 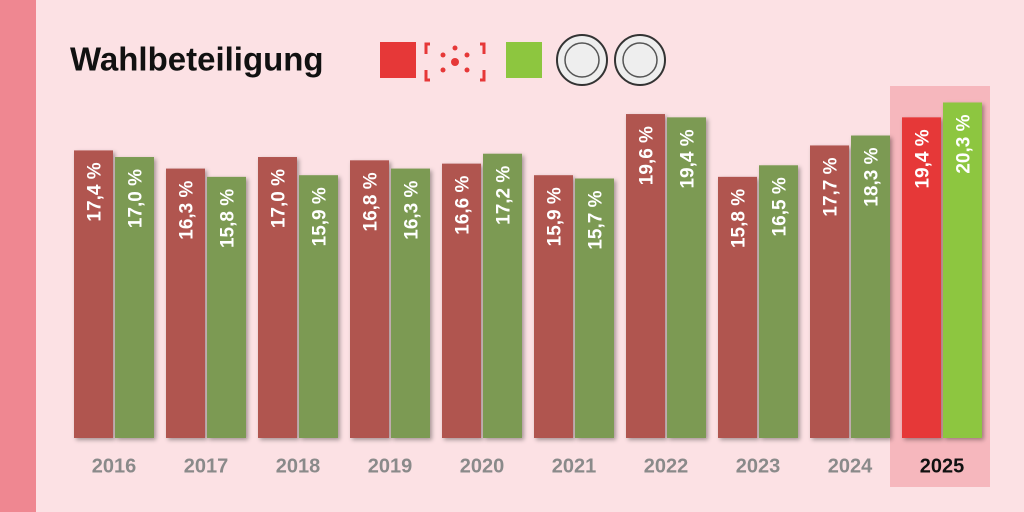 What do you see at coordinates (574, 466) in the screenshot?
I see `x-tick-label: 2021` at bounding box center [574, 466].